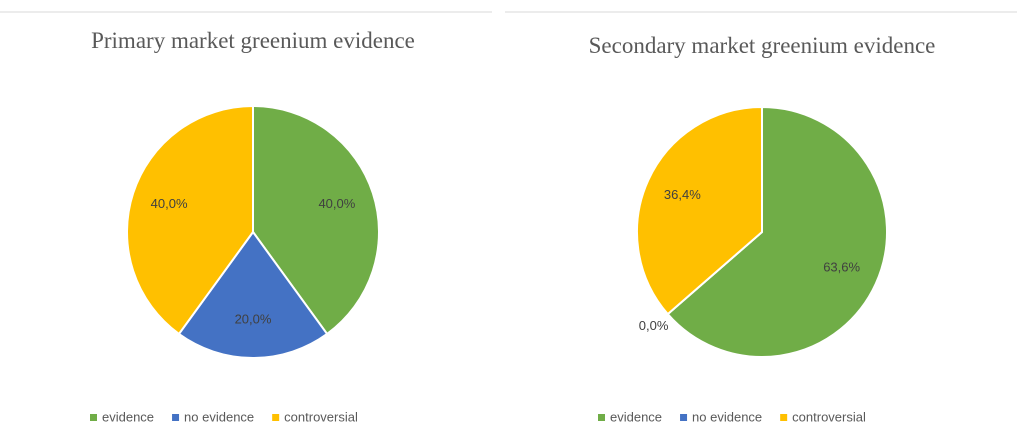 Image resolution: width=1017 pixels, height=441 pixels. I want to click on data-label: 36,4%, so click(682, 194).